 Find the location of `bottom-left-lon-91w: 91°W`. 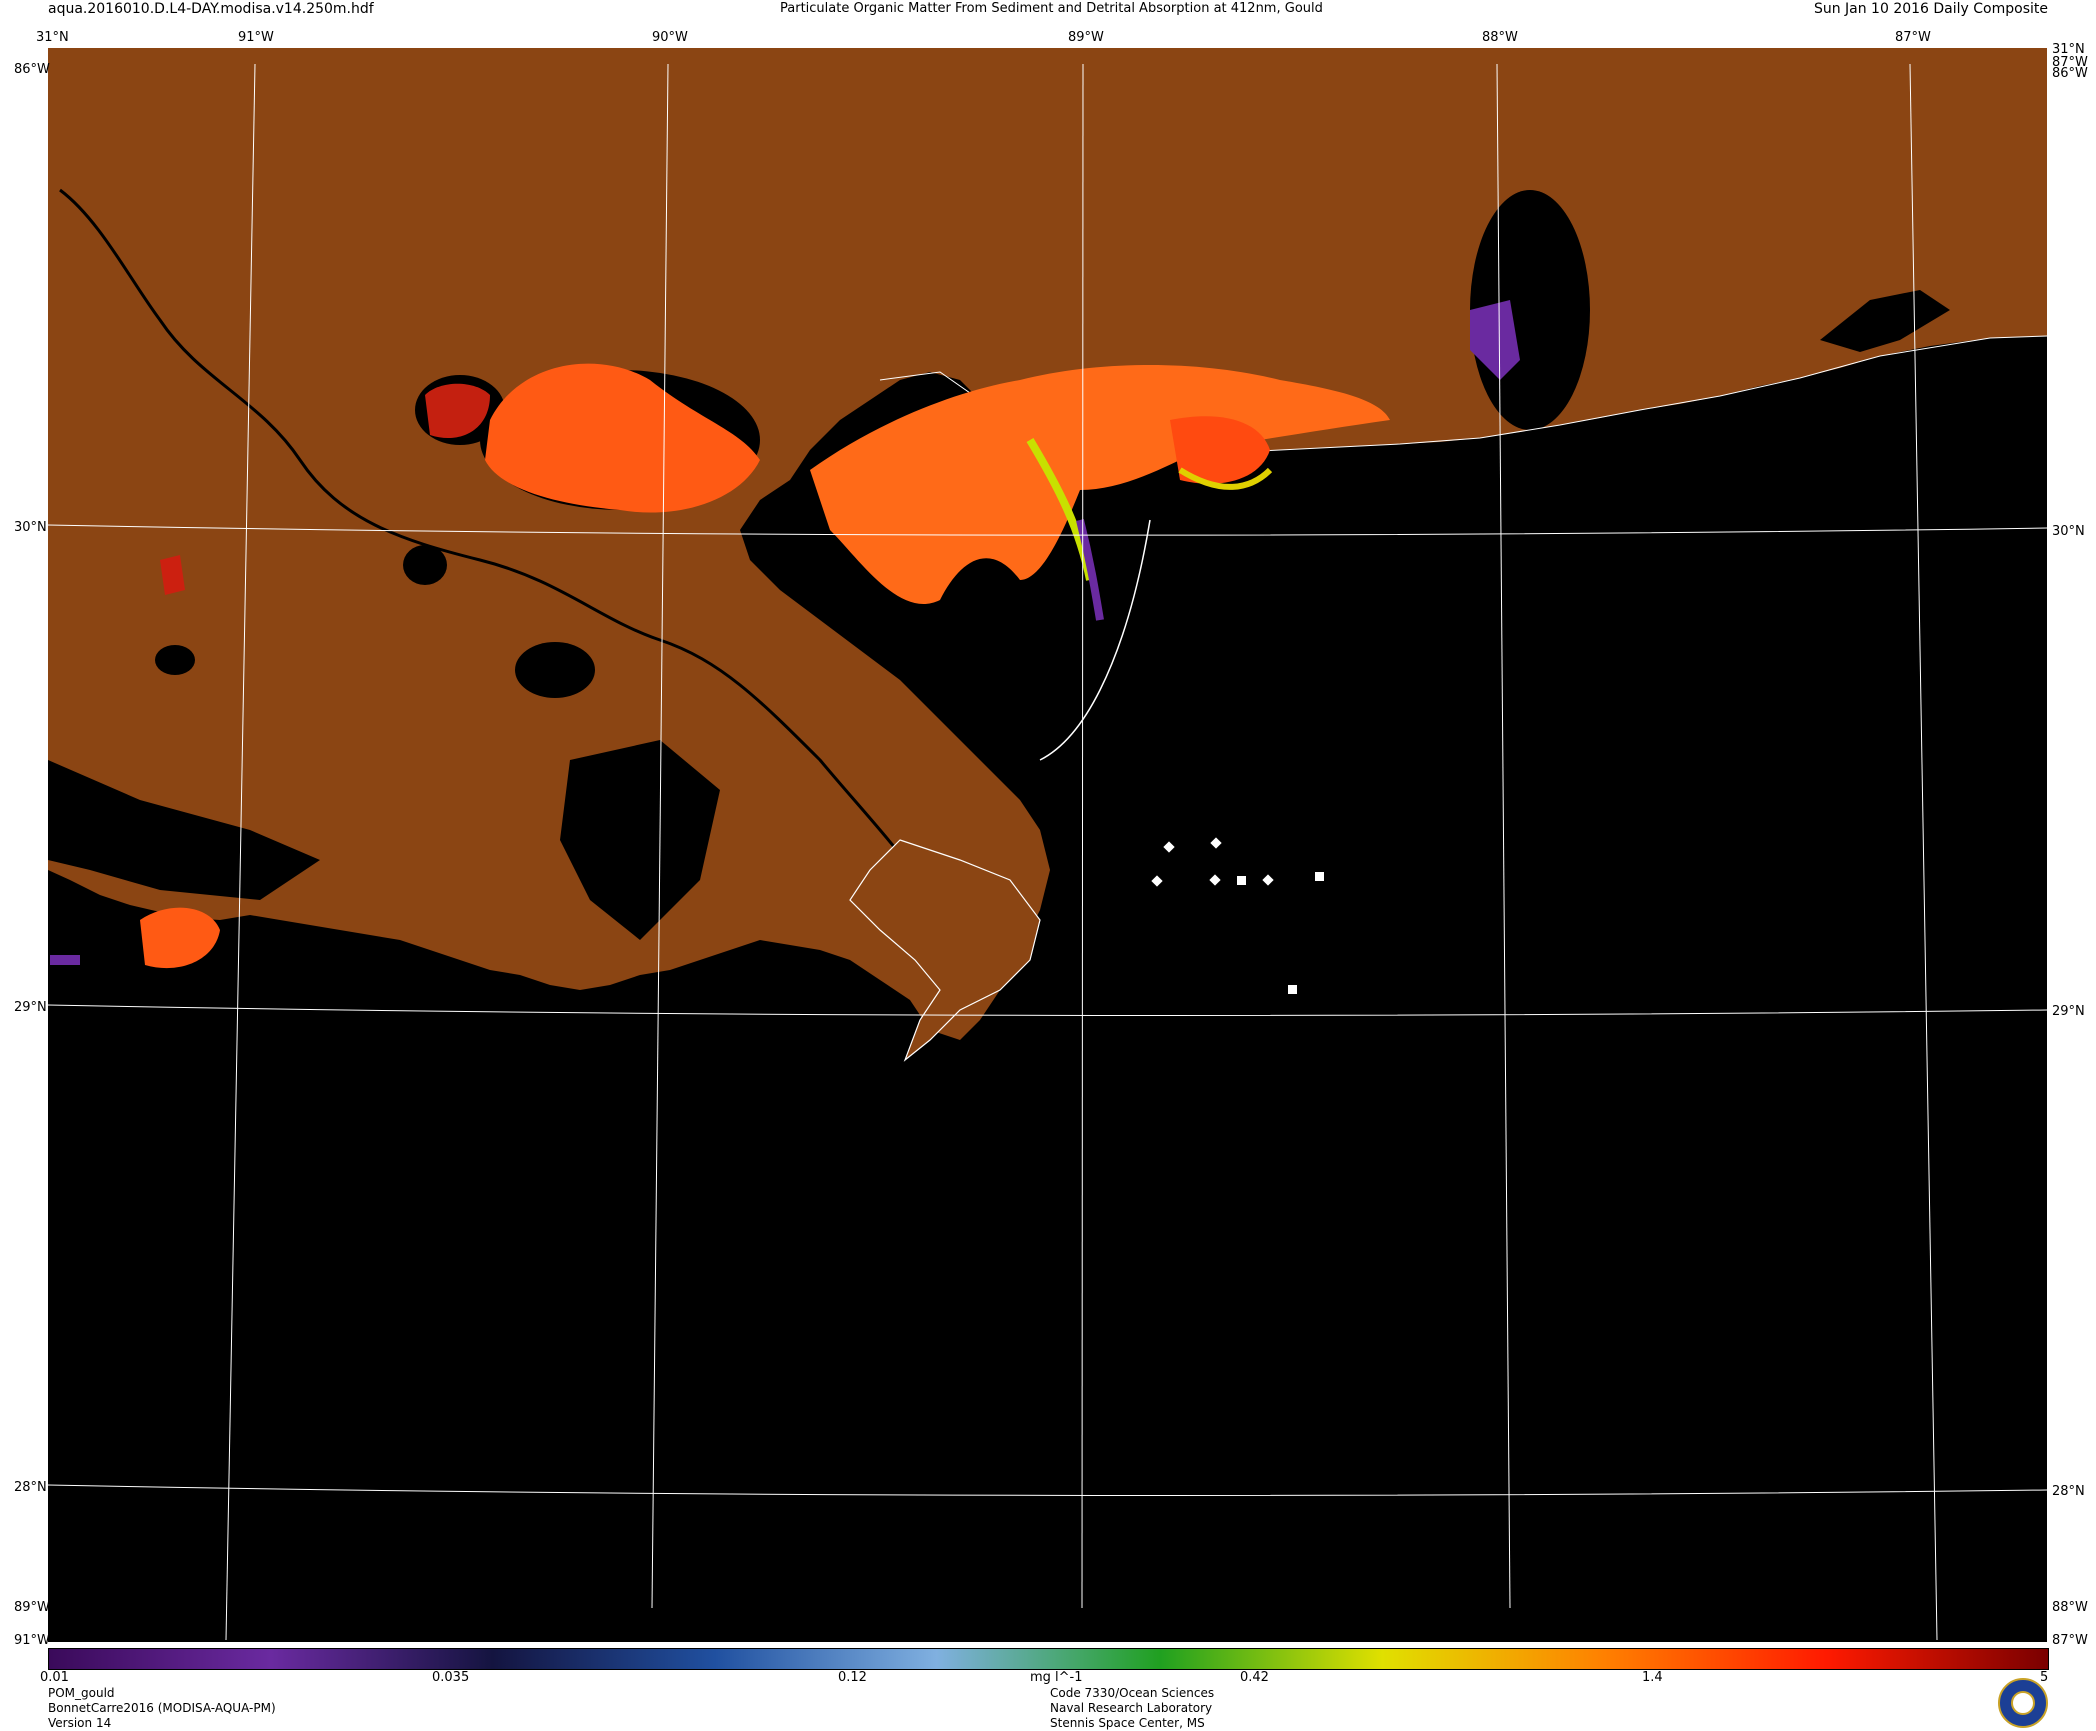

bottom-left-lon-91w: 91°W is located at coordinates (32, 1640).